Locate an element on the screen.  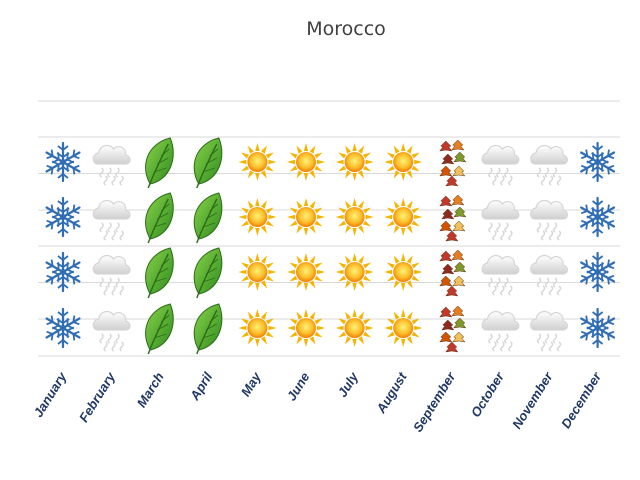
icon-column-july is located at coordinates (354, 245).